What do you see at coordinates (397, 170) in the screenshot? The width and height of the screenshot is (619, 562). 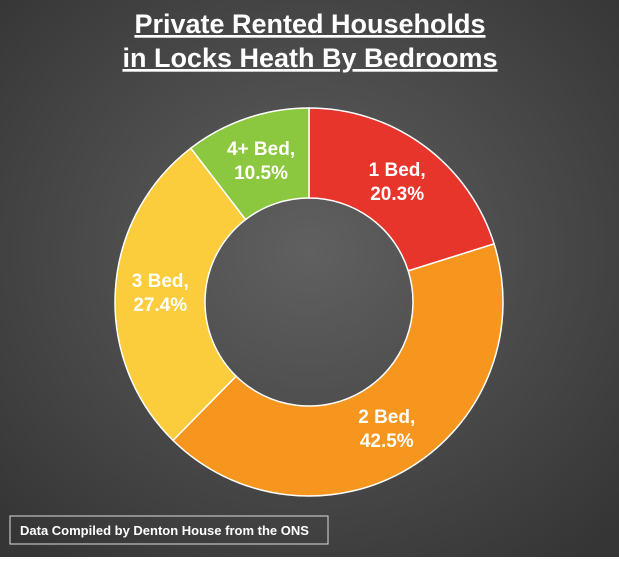 I see `slice-label: 1 Bed,` at bounding box center [397, 170].